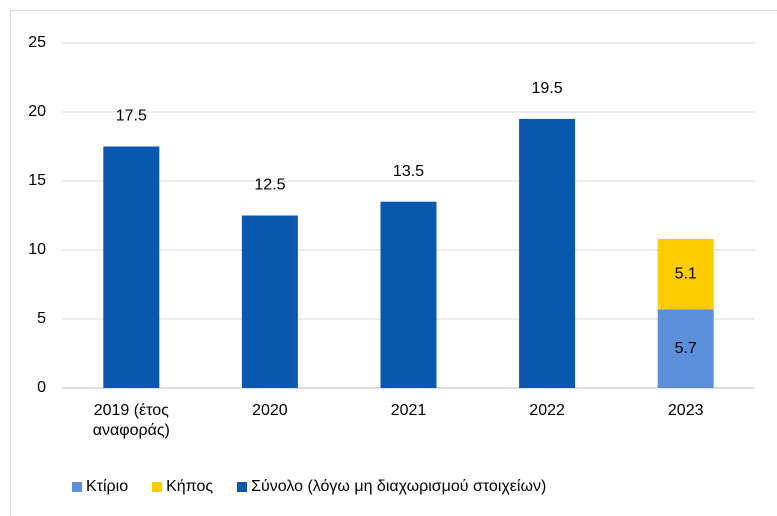 This screenshot has height=516, width=777. I want to click on legend-label: Σύνολο (λόγω μη διαχωρισμού στοιχείων), so click(399, 486).